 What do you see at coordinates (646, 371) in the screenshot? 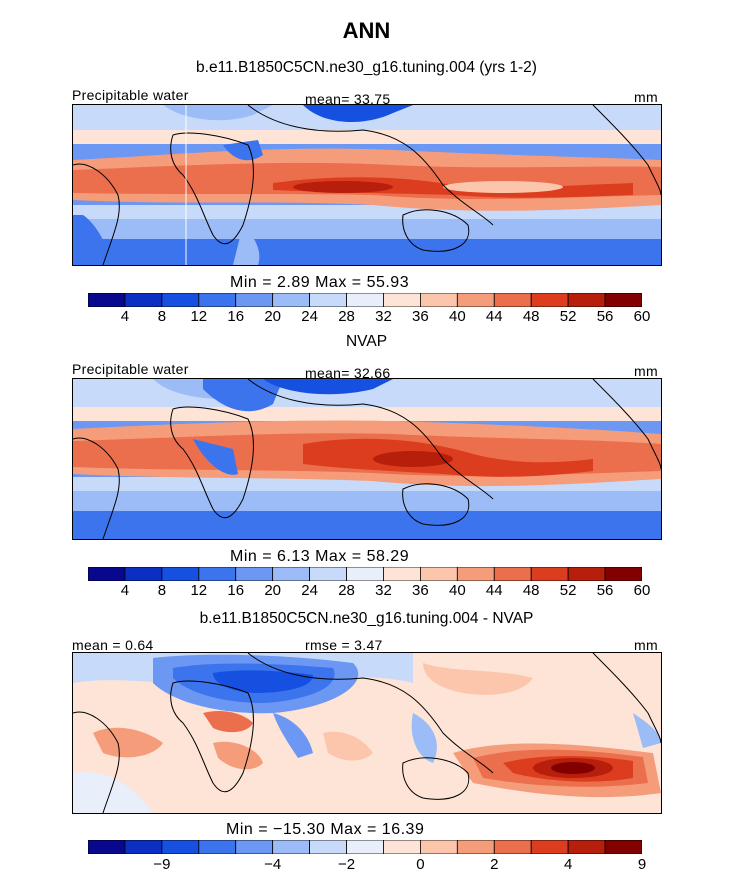
I see `panel2-units-label: mm` at bounding box center [646, 371].